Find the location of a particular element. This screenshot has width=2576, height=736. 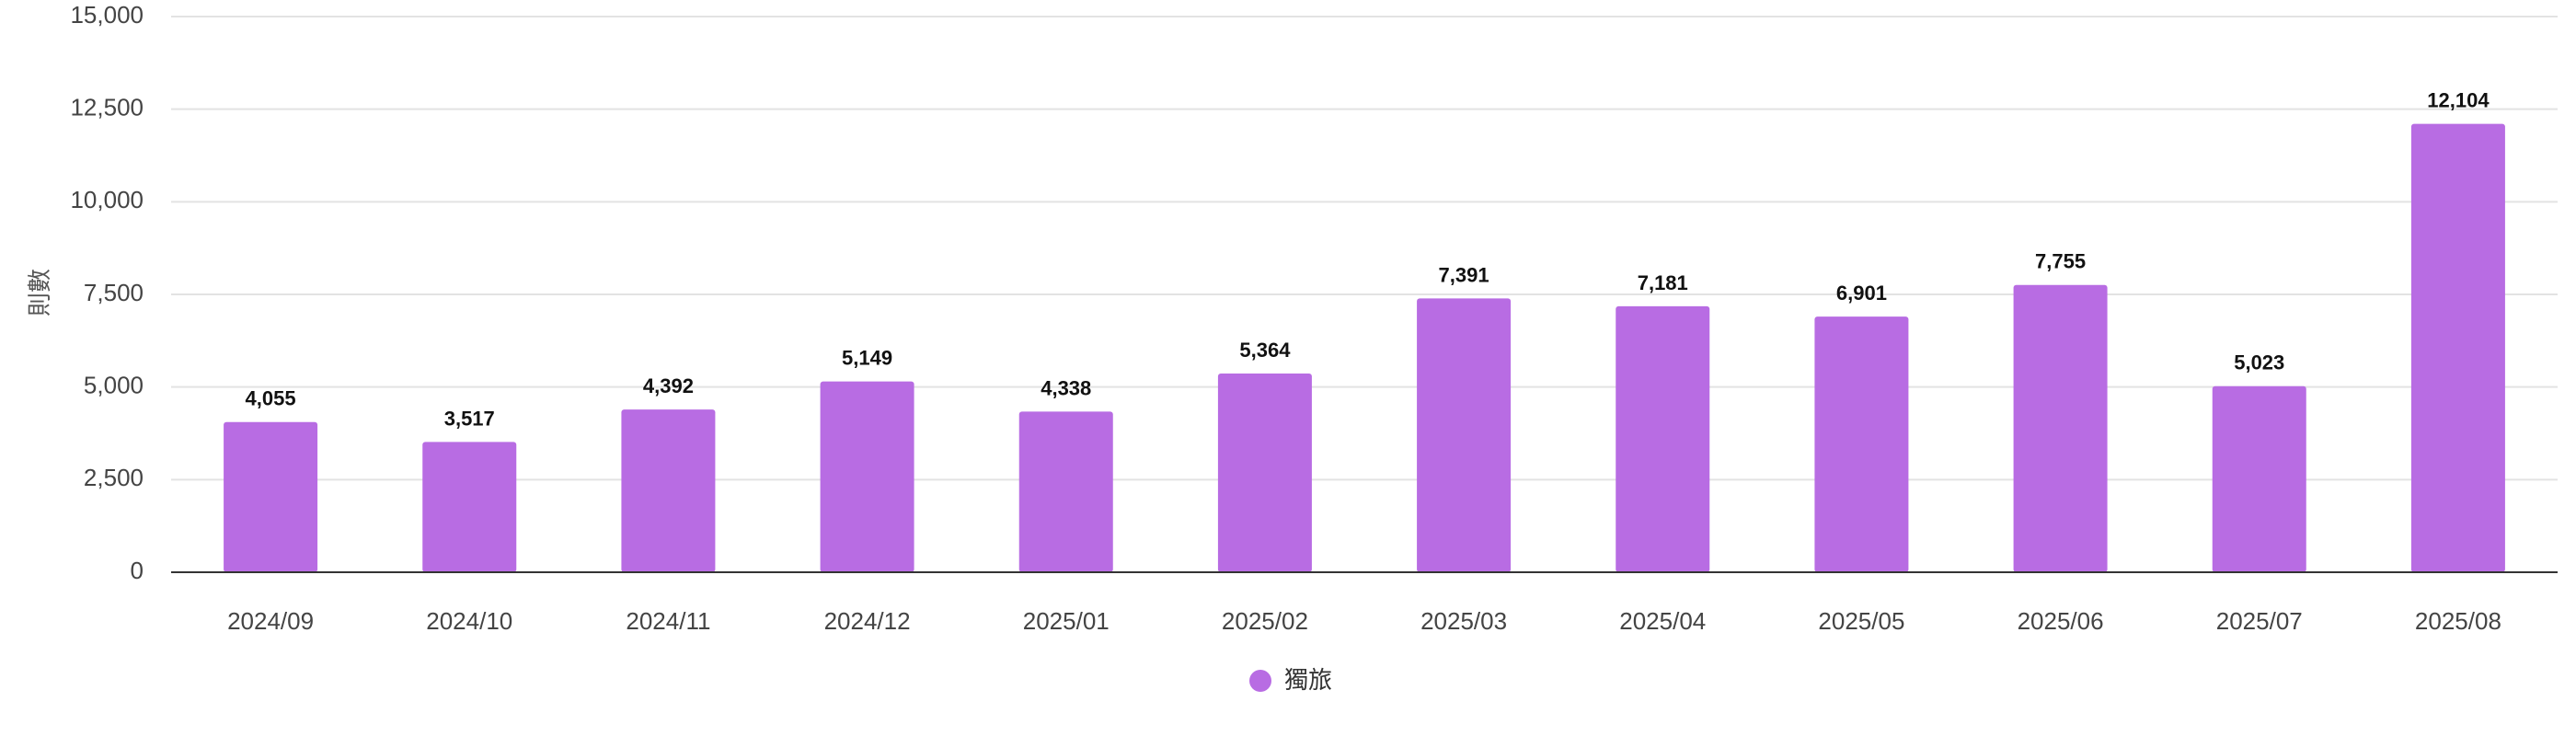

legend-label-solo-travel: 獨旅 is located at coordinates (1308, 680).